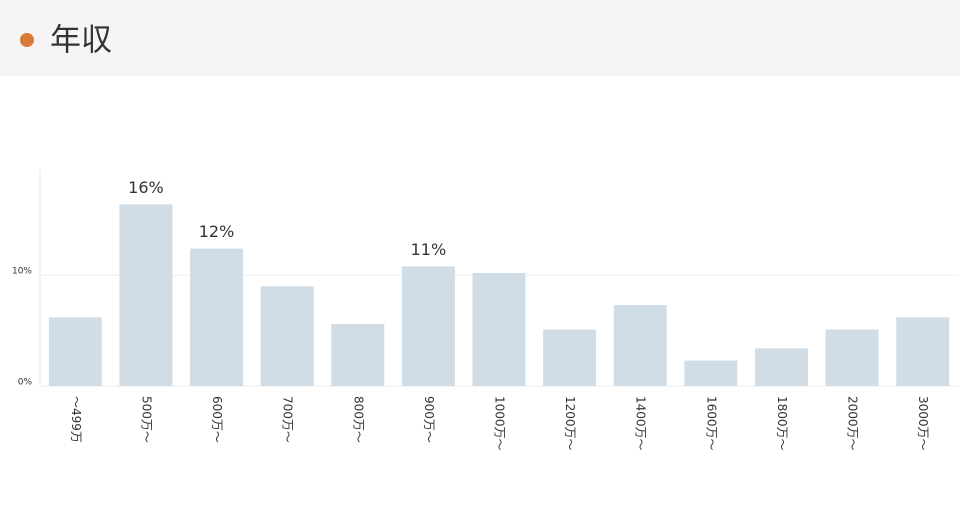 This screenshot has width=960, height=524. What do you see at coordinates (641, 423) in the screenshot?
I see `x-tick-label: 1400万〜` at bounding box center [641, 423].